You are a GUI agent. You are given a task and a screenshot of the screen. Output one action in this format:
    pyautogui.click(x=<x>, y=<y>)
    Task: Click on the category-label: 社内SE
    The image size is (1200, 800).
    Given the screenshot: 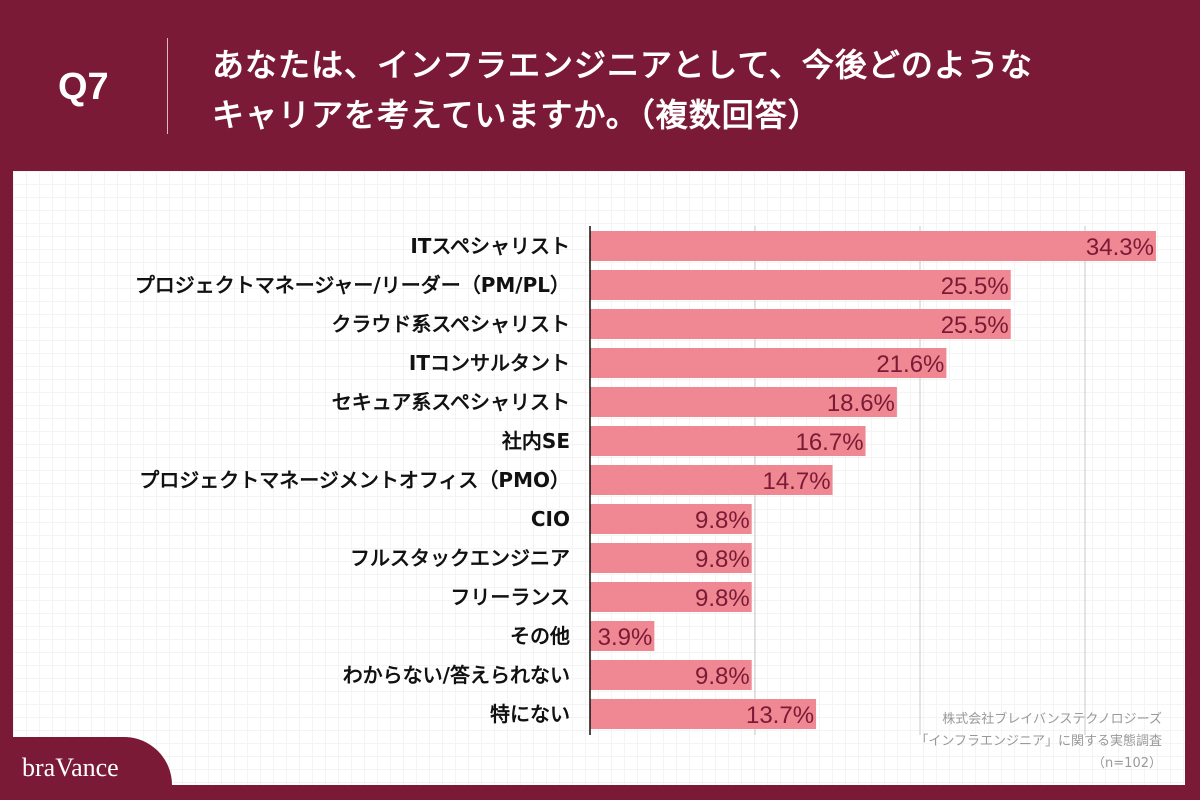 What is the action you would take?
    pyautogui.click(x=535, y=441)
    